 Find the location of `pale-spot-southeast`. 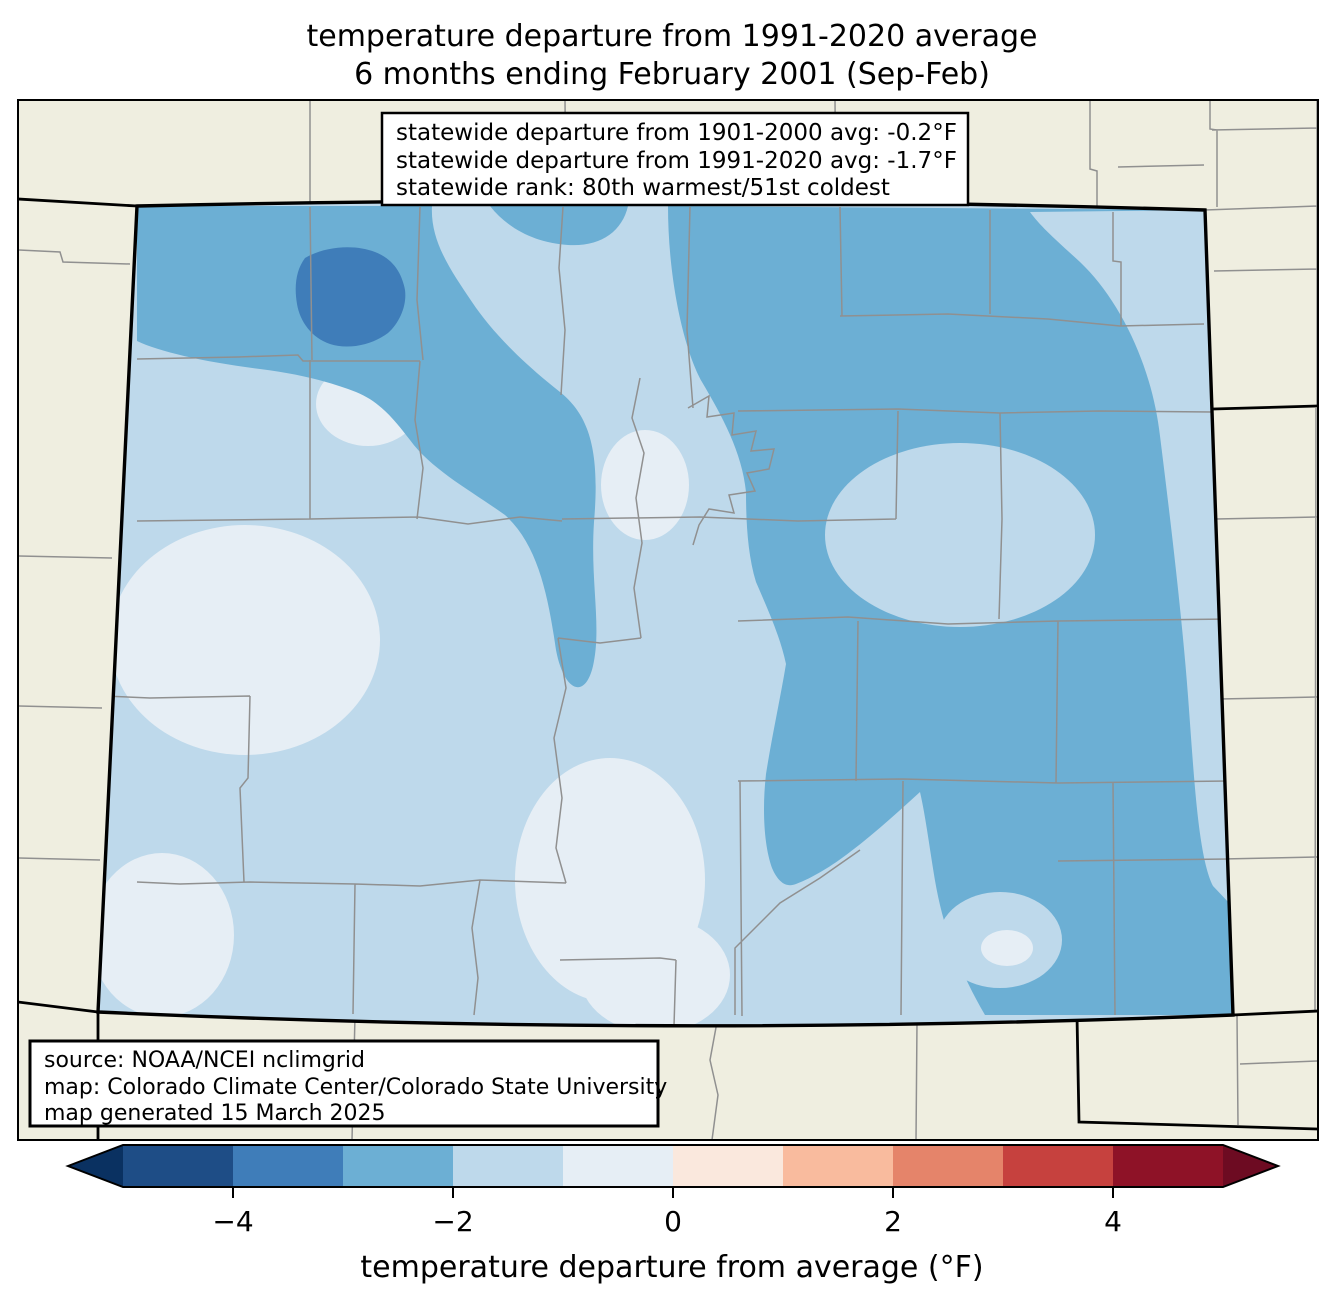

pale-spot-southeast is located at coordinates (1007, 948).